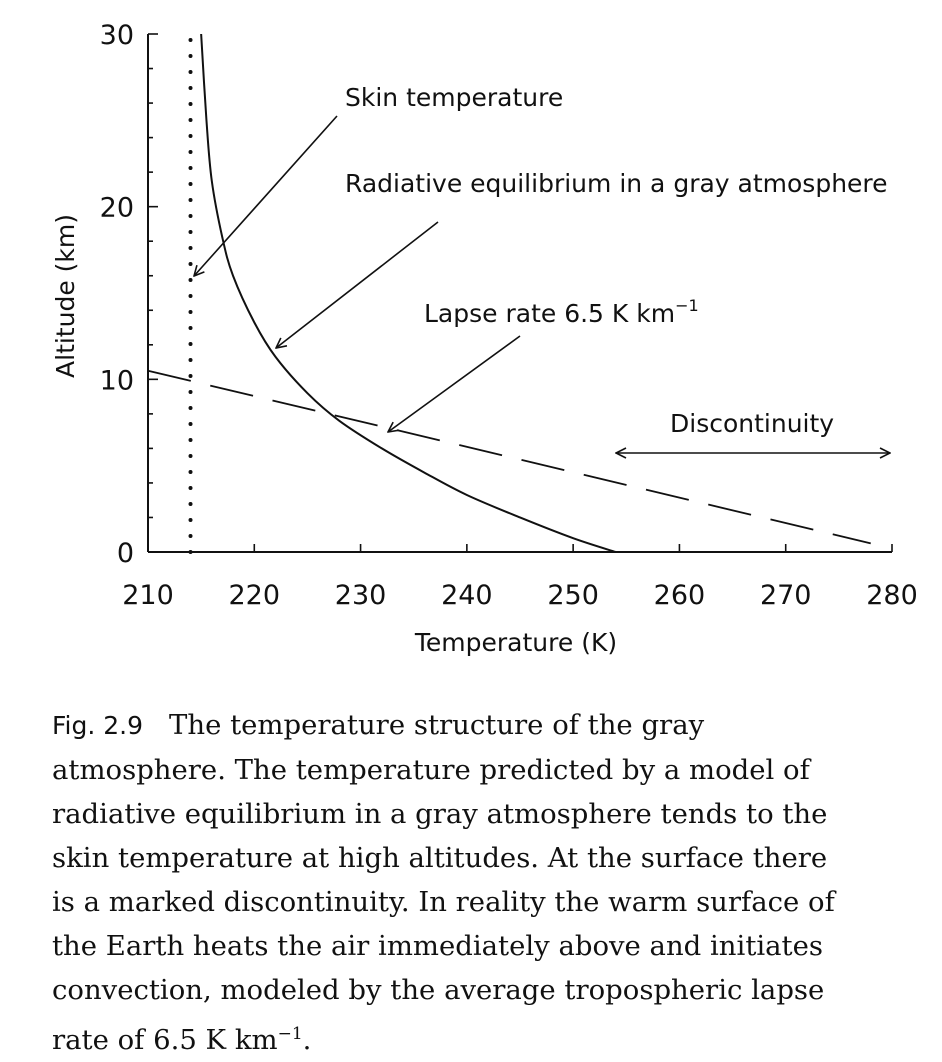 The height and width of the screenshot is (1062, 942). What do you see at coordinates (117, 35) in the screenshot?
I see `y-tick-label: 30` at bounding box center [117, 35].